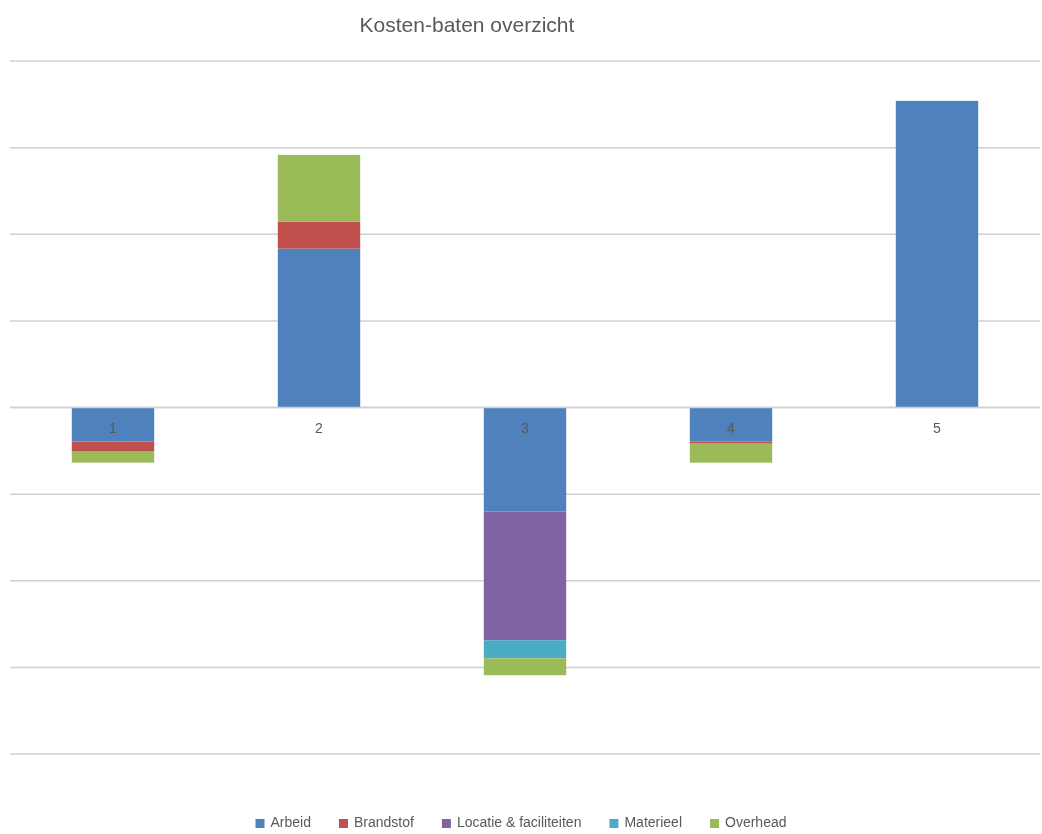 The image size is (1042, 834). Describe the element at coordinates (653, 822) in the screenshot. I see `legend-label: Materieel` at that location.